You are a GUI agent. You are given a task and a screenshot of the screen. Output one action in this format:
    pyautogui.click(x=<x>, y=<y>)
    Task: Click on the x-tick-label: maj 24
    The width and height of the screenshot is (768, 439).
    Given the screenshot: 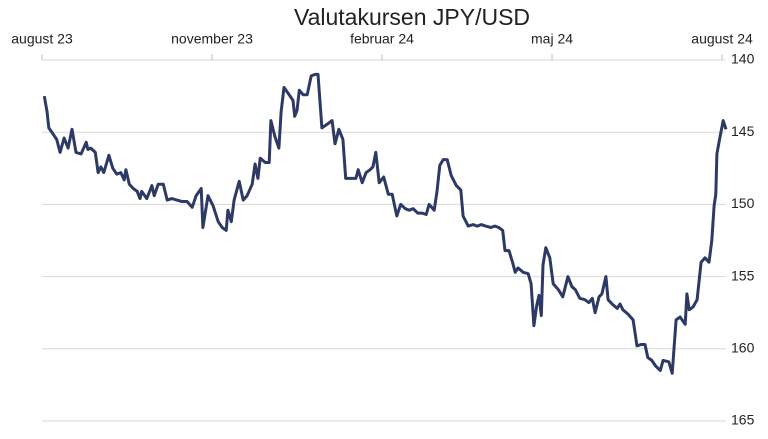 What is the action you would take?
    pyautogui.click(x=552, y=39)
    